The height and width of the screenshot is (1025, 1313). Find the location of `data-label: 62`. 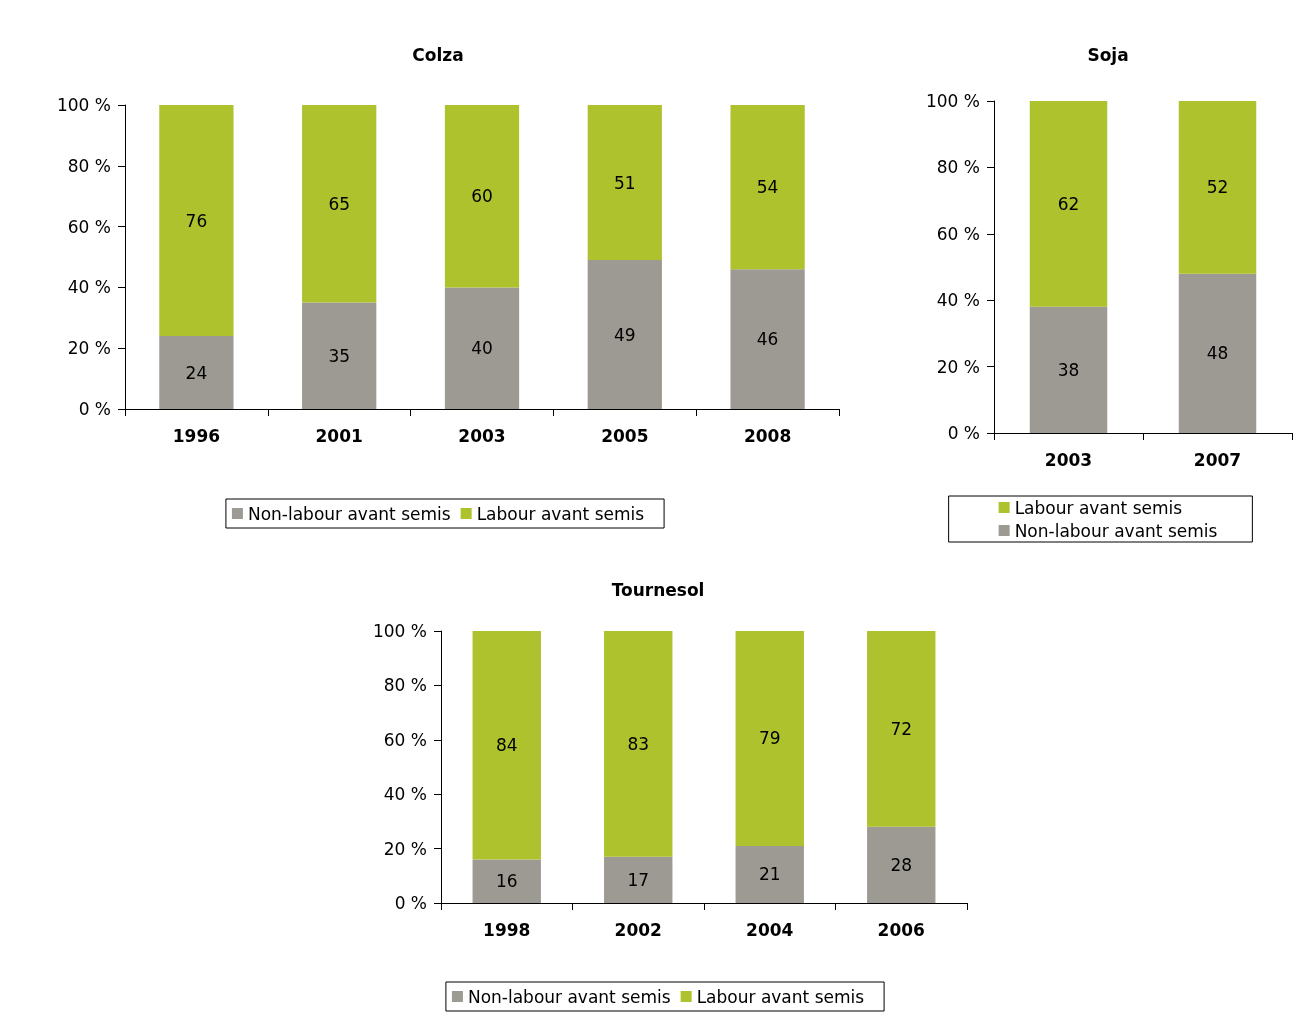

data-label: 62 is located at coordinates (1068, 203).